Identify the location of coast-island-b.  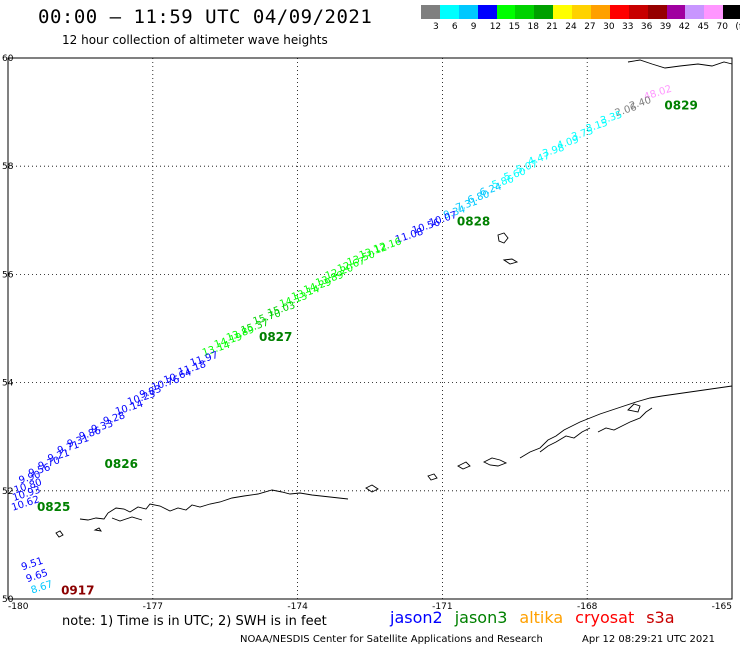
(510, 261).